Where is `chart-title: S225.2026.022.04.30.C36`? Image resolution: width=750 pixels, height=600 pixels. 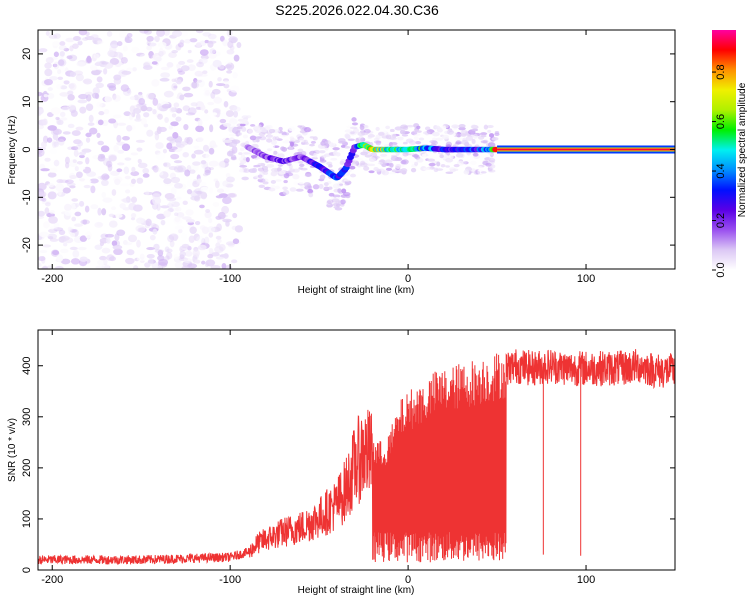
chart-title: S225.2026.022.04.30.C36 is located at coordinates (357, 10).